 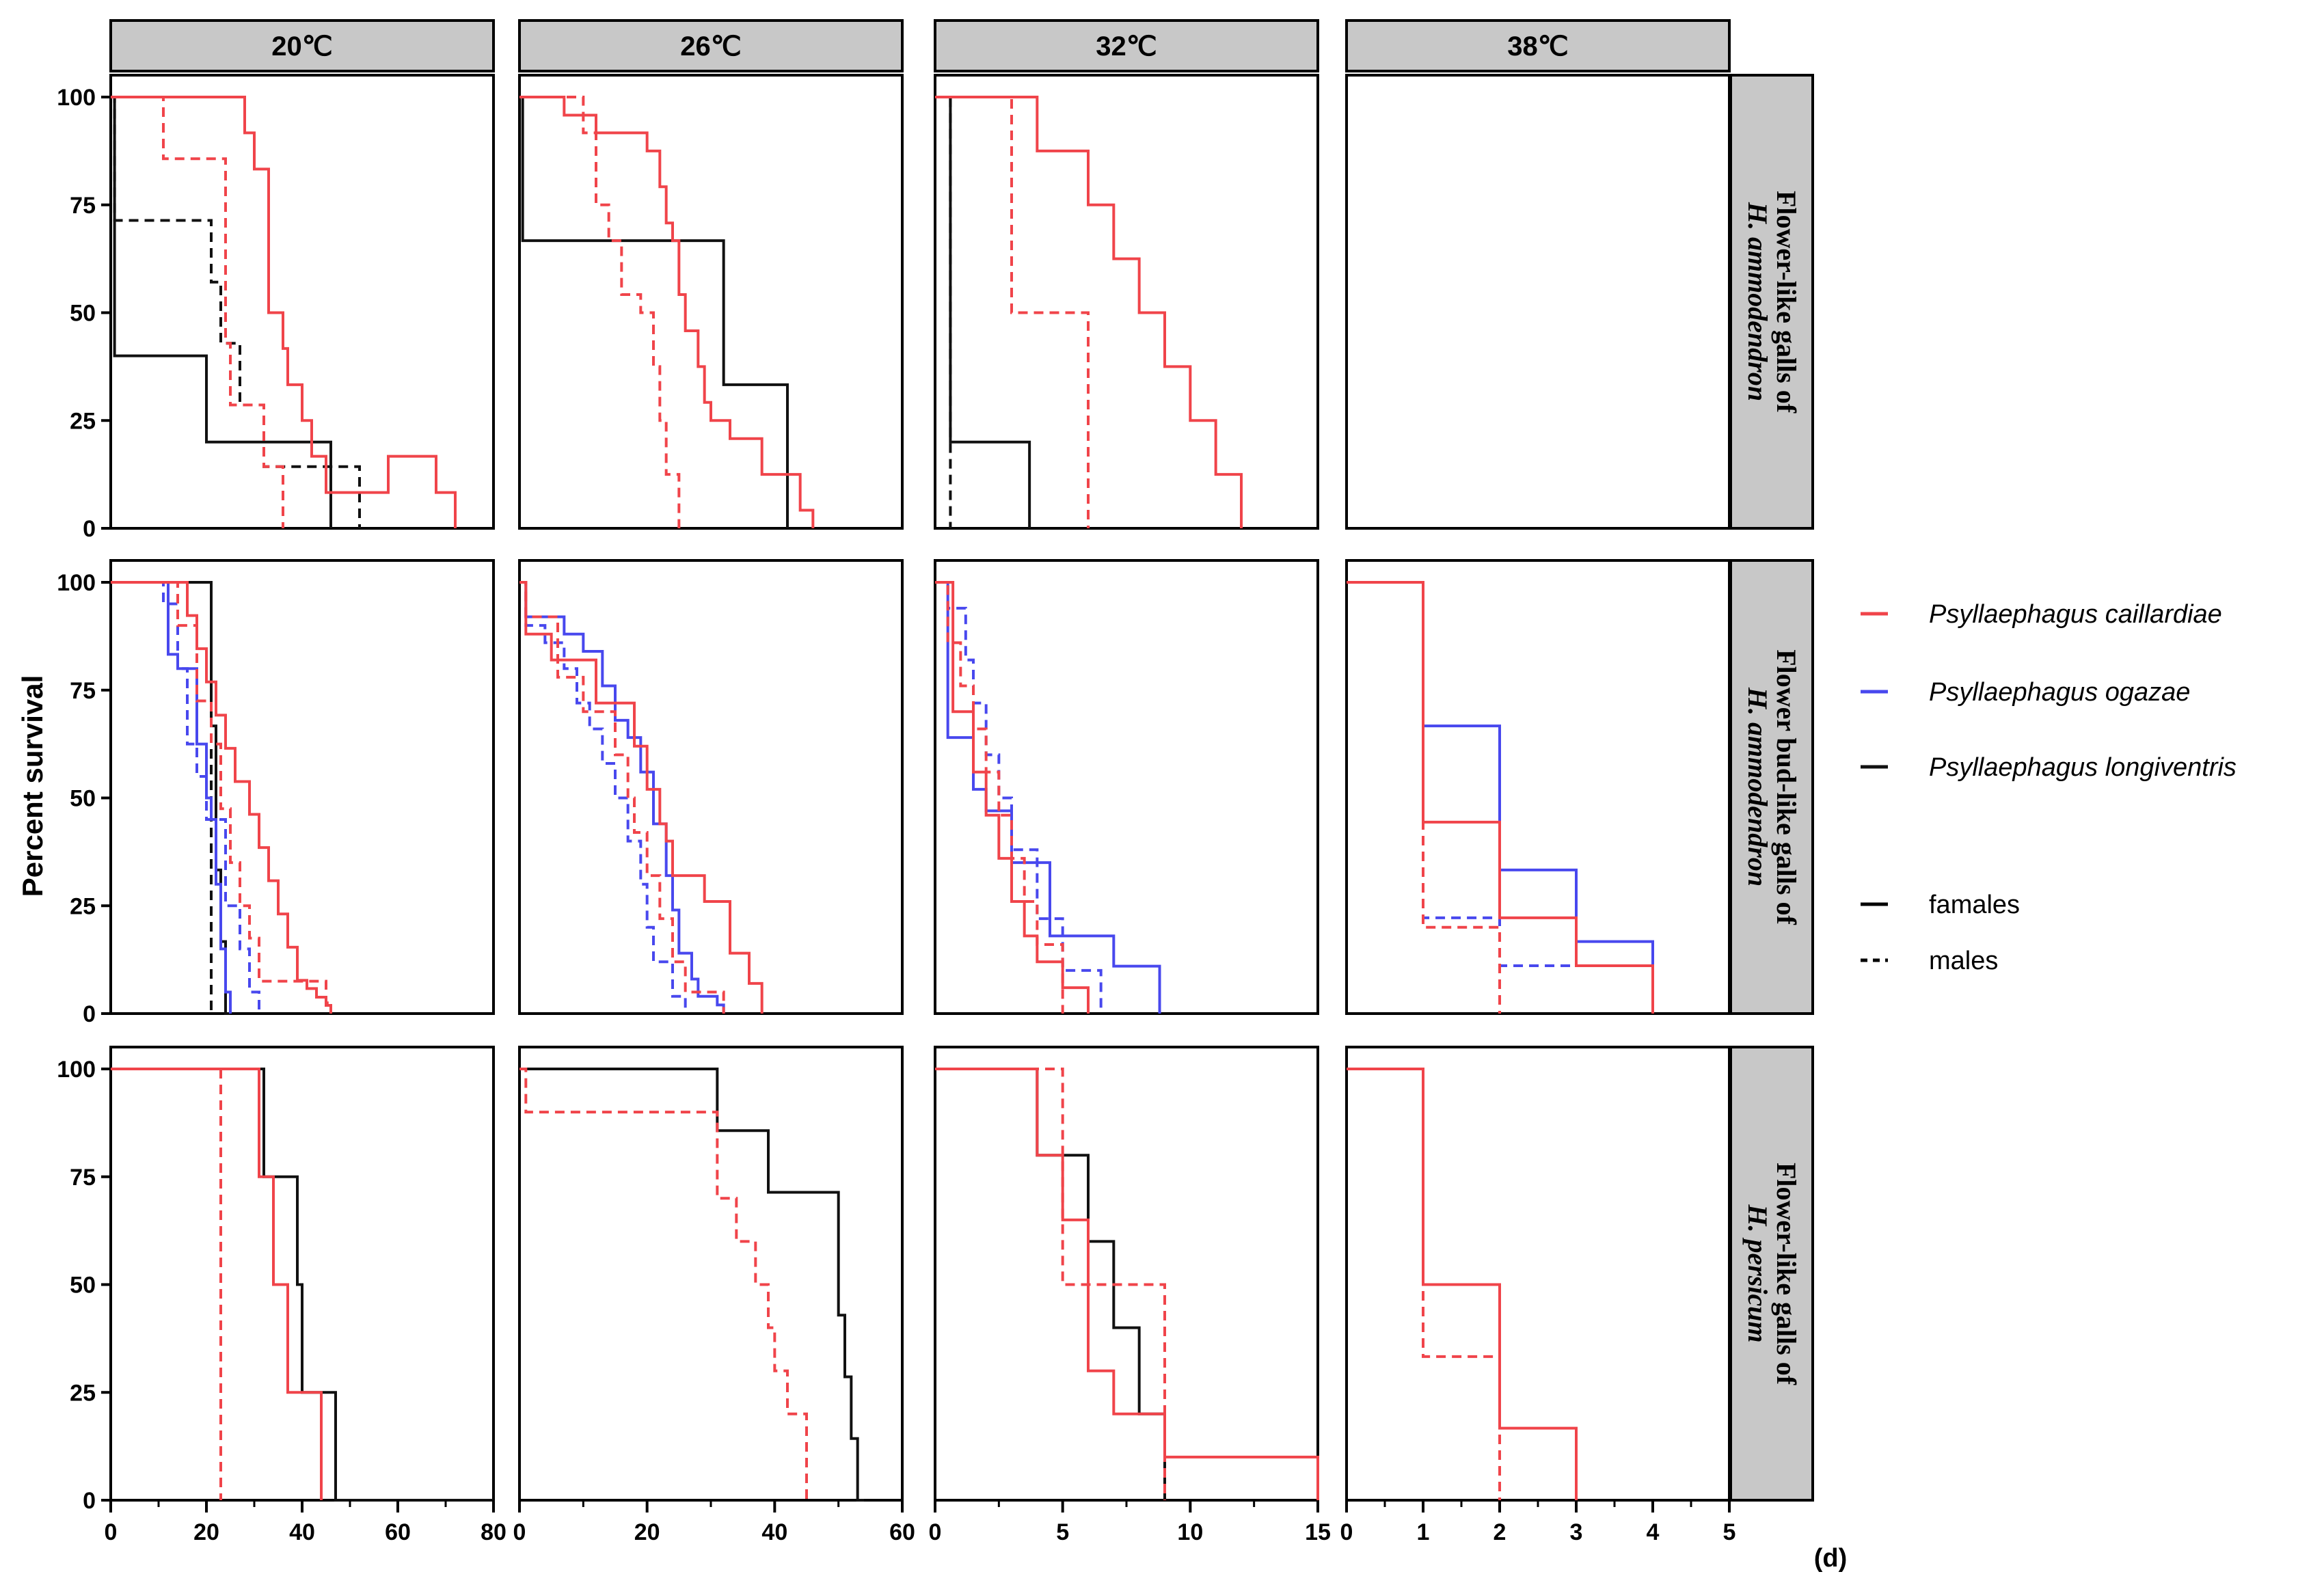 I want to click on panel-r0-c0, so click(x=302, y=302).